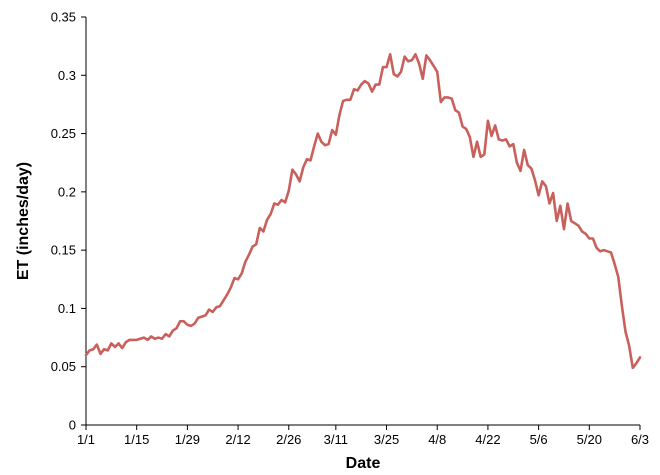 This screenshot has width=660, height=475. I want to click on y-tick-label: 0.05, so click(63, 366).